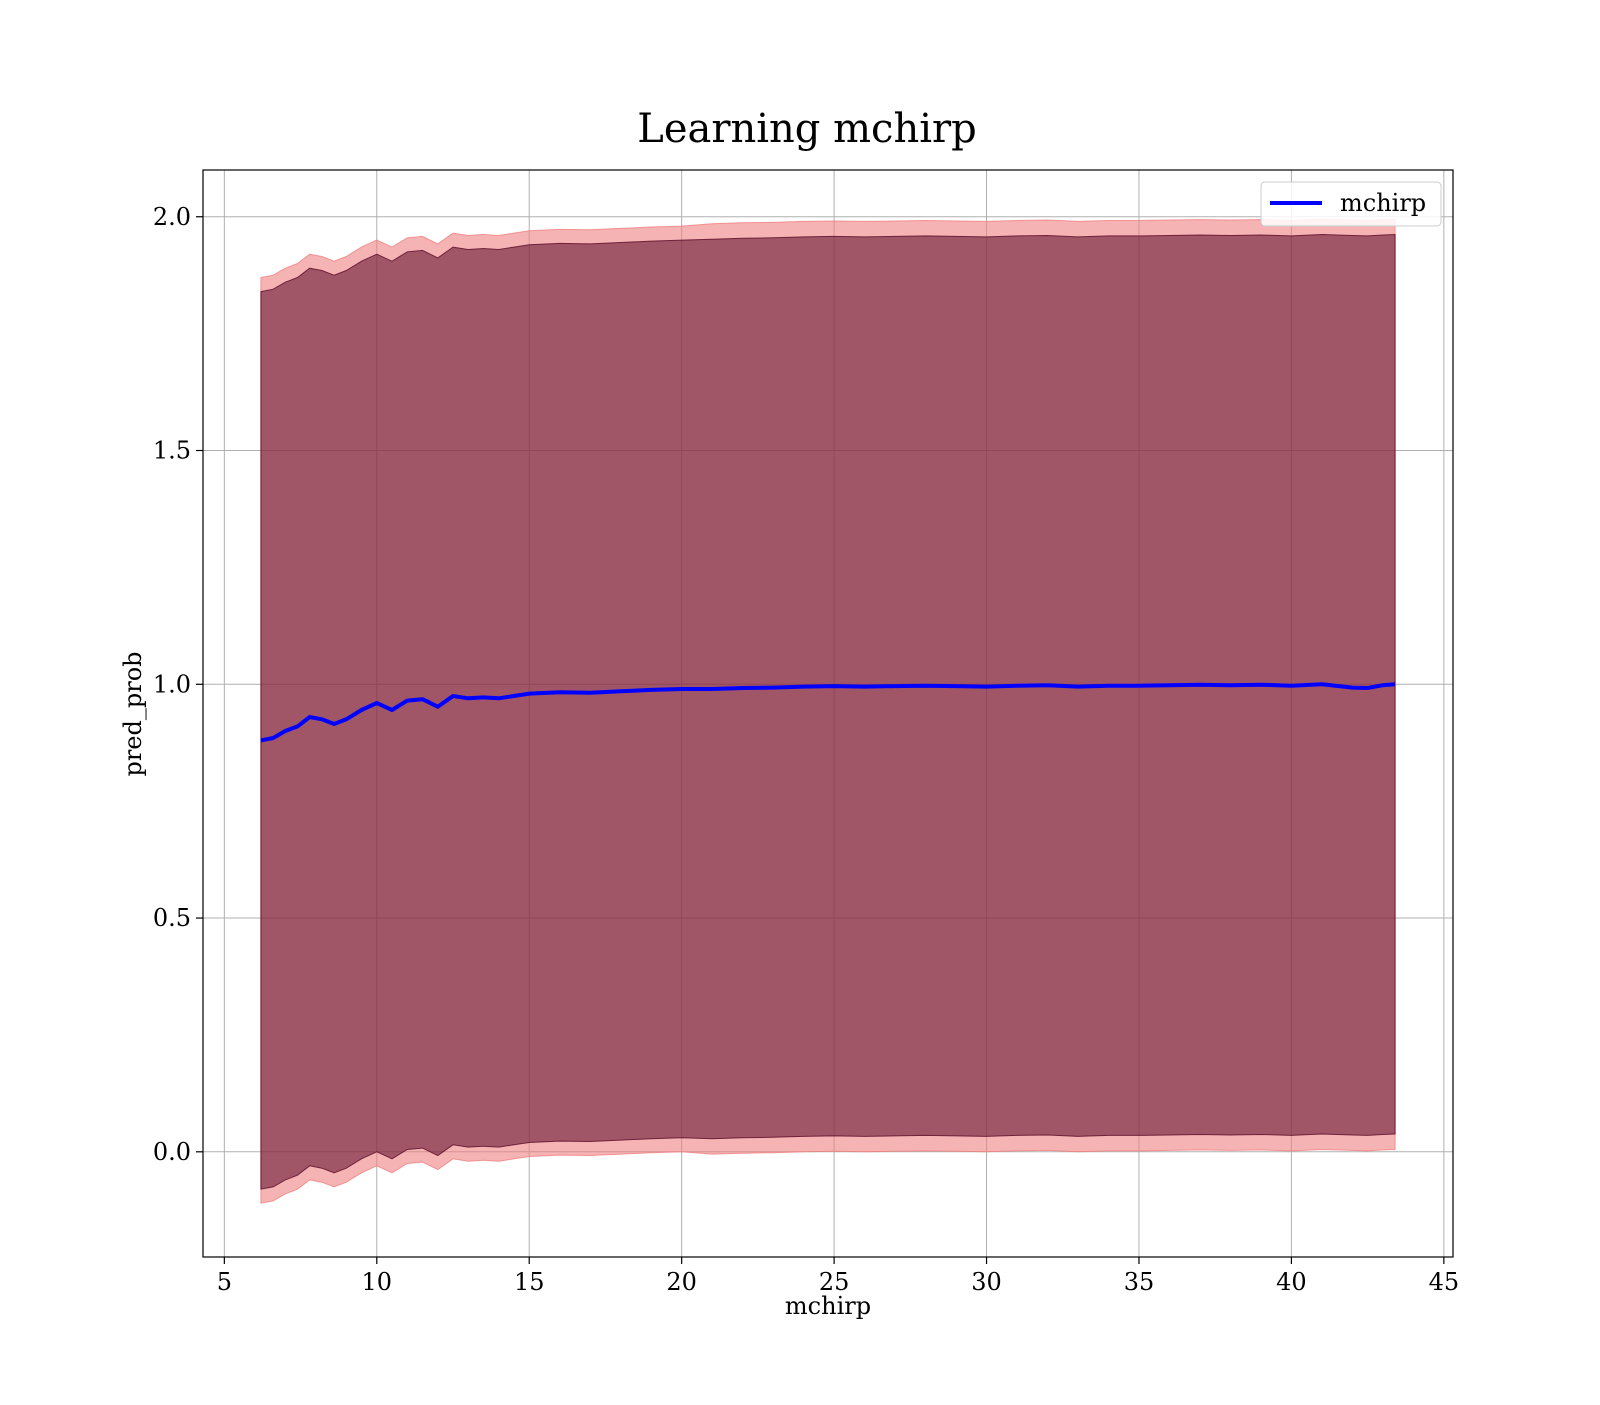  Describe the element at coordinates (172, 918) in the screenshot. I see `y-tick-label: 0.5` at that location.